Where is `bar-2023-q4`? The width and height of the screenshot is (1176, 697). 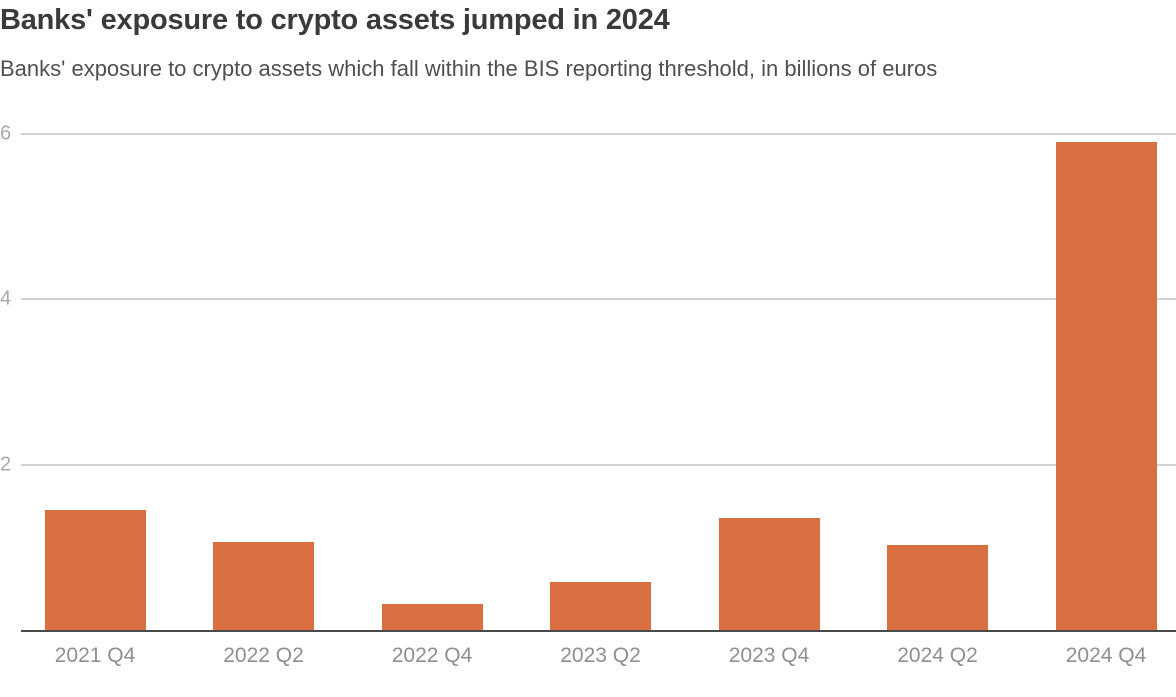 bar-2023-q4 is located at coordinates (769, 574).